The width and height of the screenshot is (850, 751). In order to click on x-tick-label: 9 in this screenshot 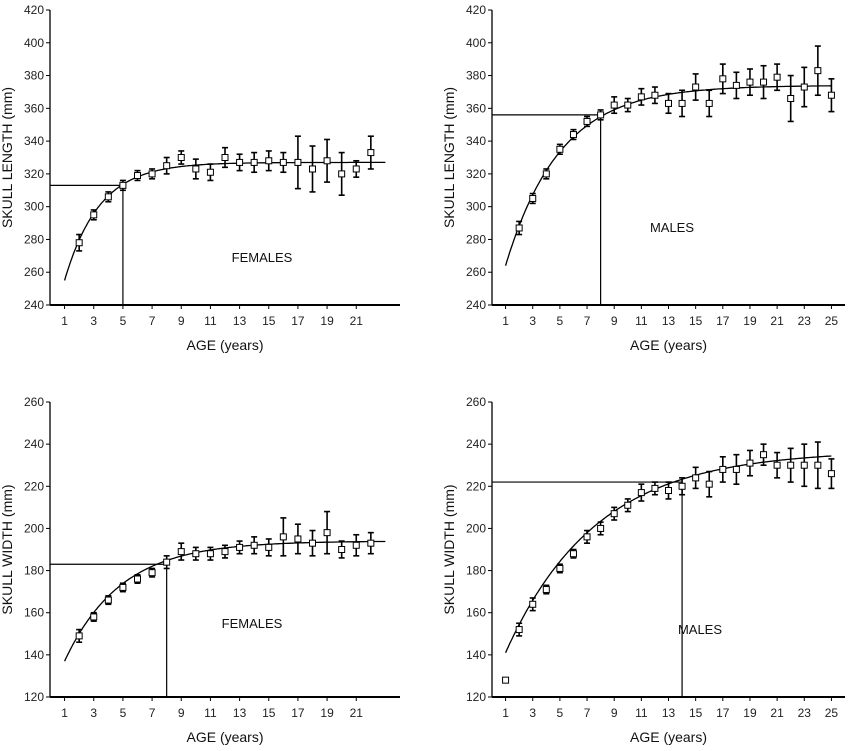, I will do `click(181, 321)`.